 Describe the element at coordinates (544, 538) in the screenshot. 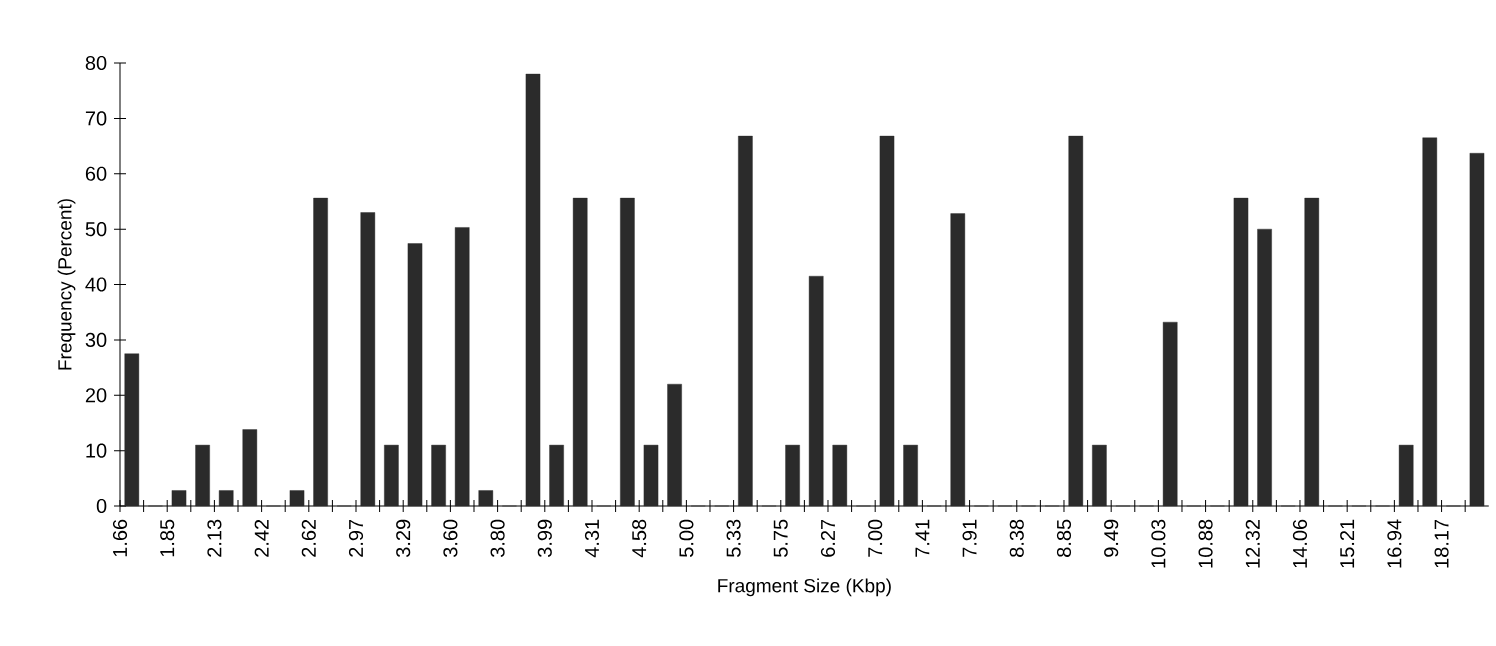

I see `x-tick-label: 3.99` at that location.